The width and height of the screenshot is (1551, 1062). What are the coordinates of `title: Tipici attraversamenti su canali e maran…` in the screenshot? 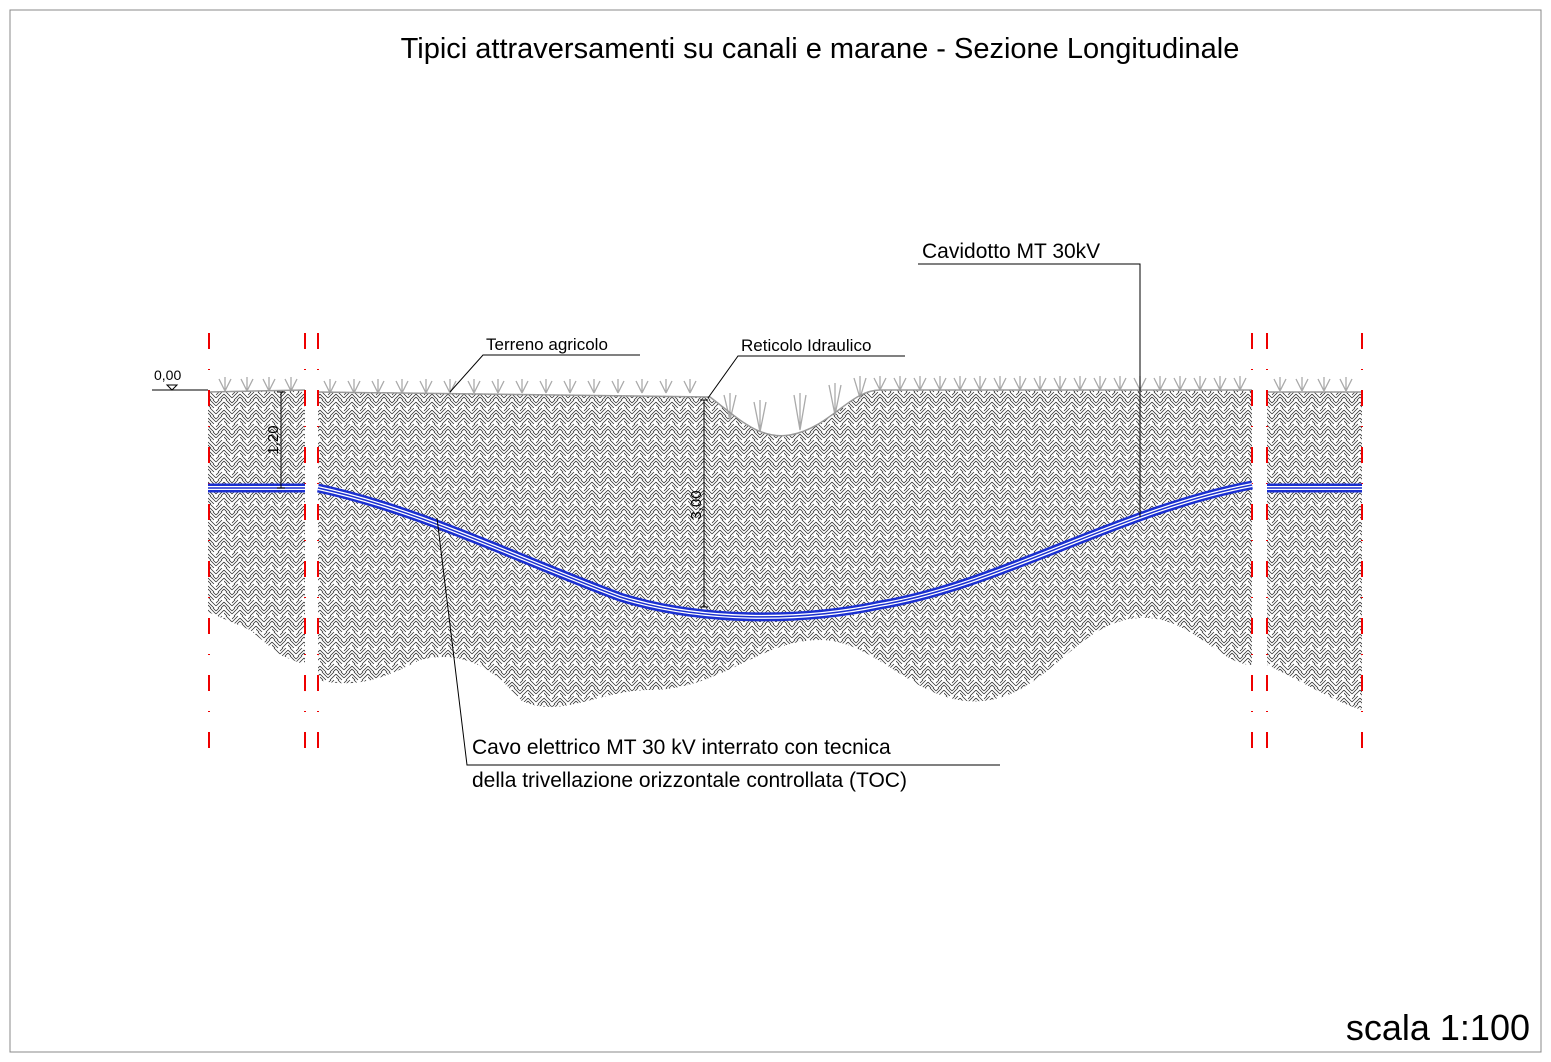 It's located at (820, 49).